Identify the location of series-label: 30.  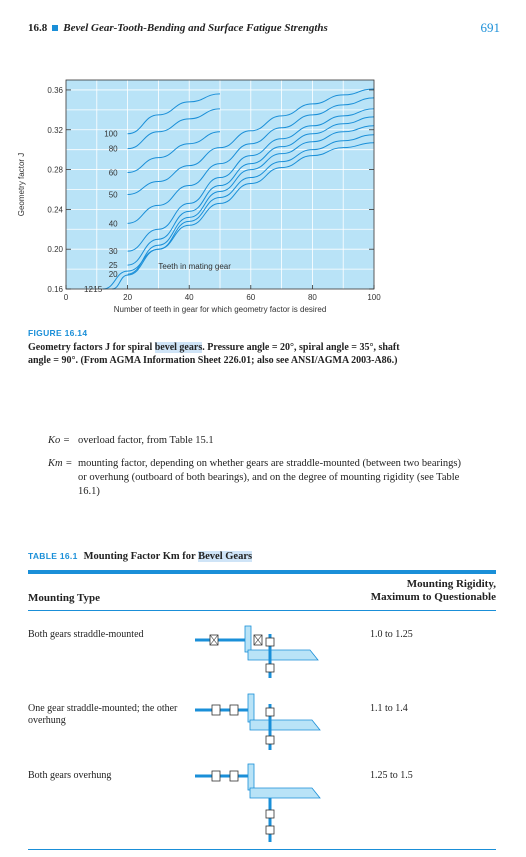
(113, 251).